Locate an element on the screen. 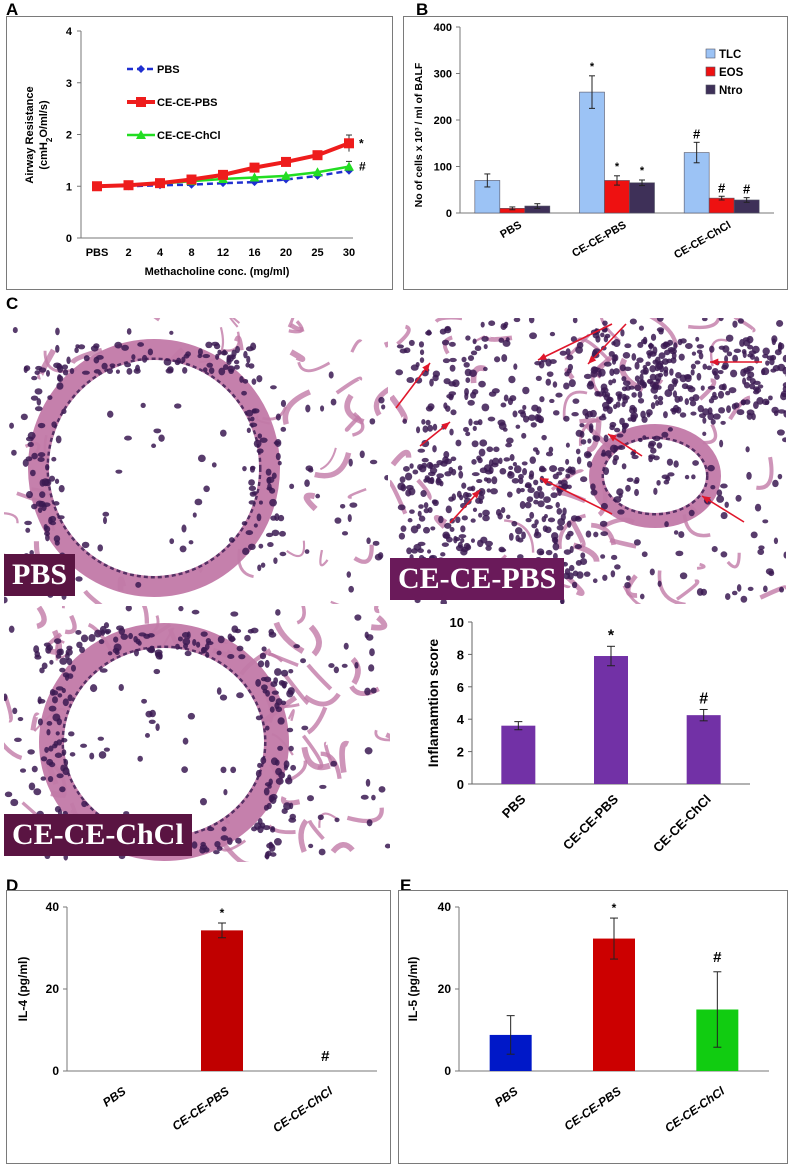 This screenshot has height=1168, width=790. legend-label-PBS: PBS is located at coordinates (168, 70).